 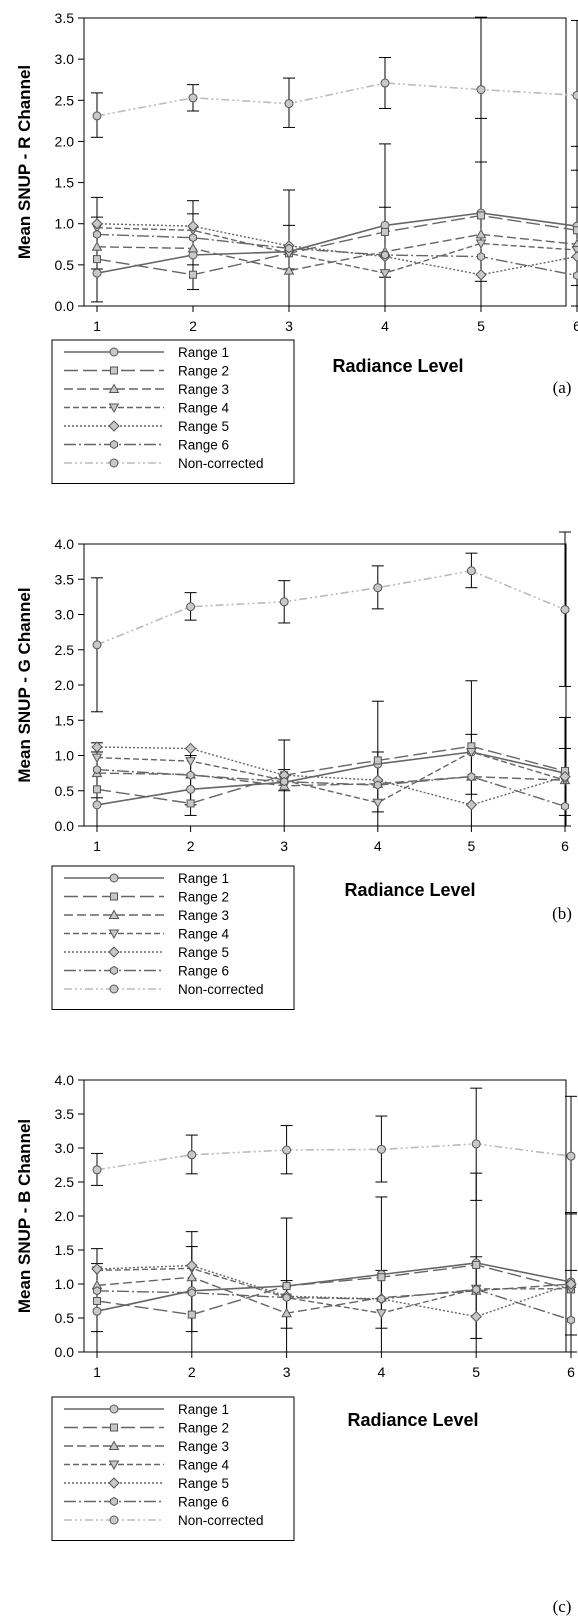 I want to click on y-tick-label: 2.0, so click(x=65, y=141).